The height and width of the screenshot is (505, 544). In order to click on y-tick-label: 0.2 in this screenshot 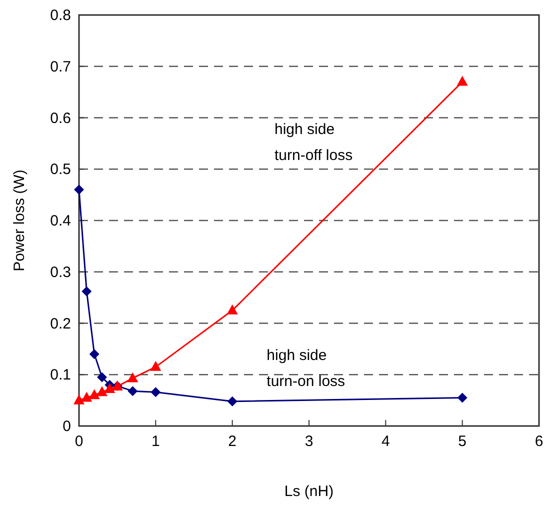, I will do `click(60, 323)`.